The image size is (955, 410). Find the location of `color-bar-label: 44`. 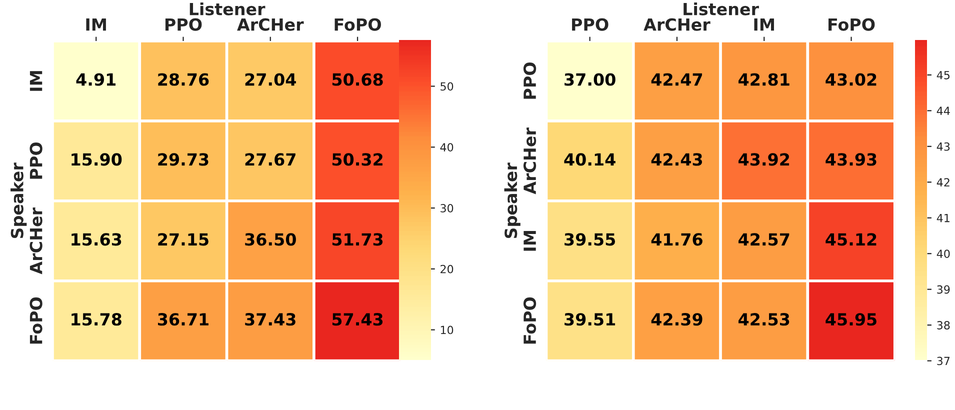

color-bar-label: 44 is located at coordinates (943, 110).